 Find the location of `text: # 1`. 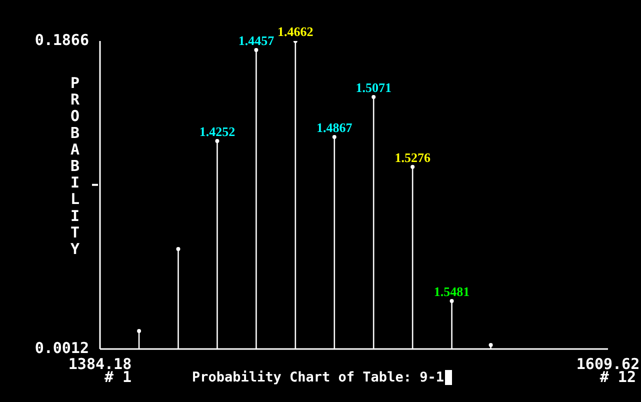

text: # 1 is located at coordinates (118, 377).